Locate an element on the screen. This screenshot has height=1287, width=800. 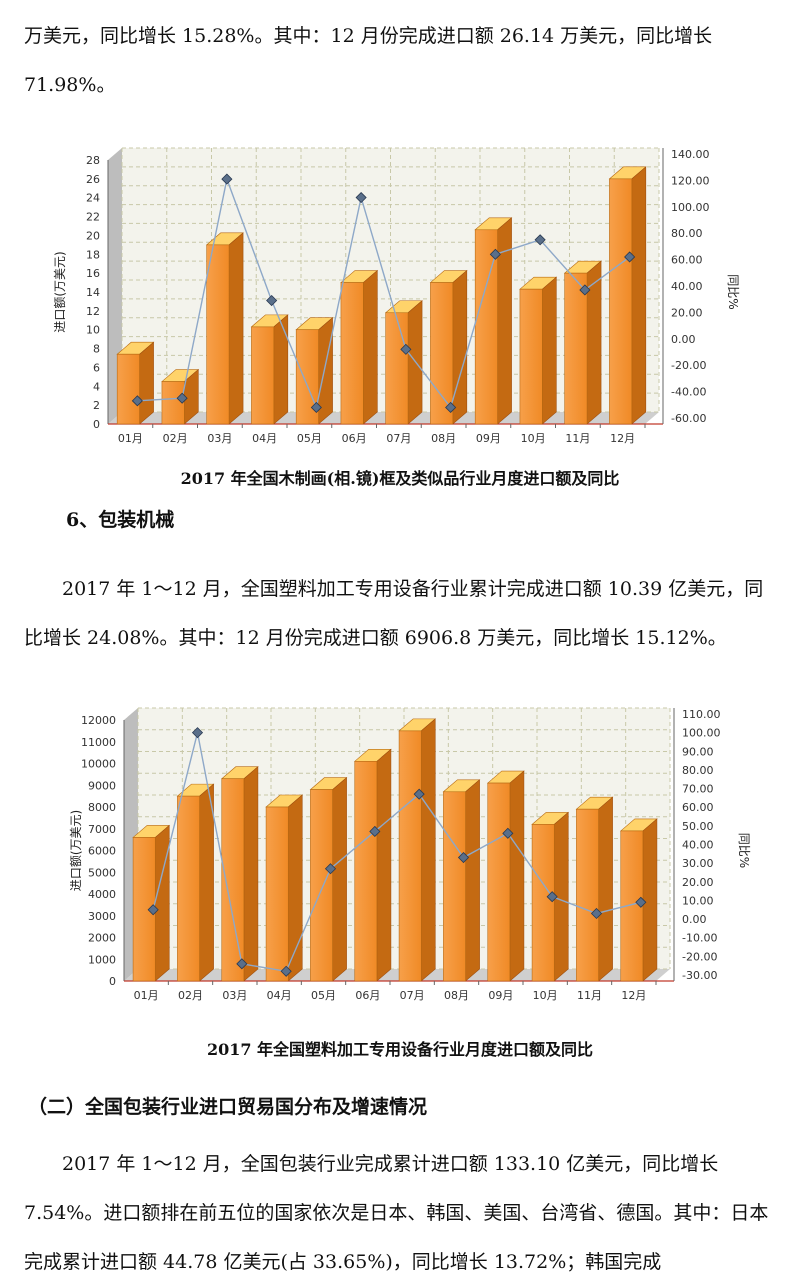
y-tick-label: 6000 is located at coordinates (102, 851).